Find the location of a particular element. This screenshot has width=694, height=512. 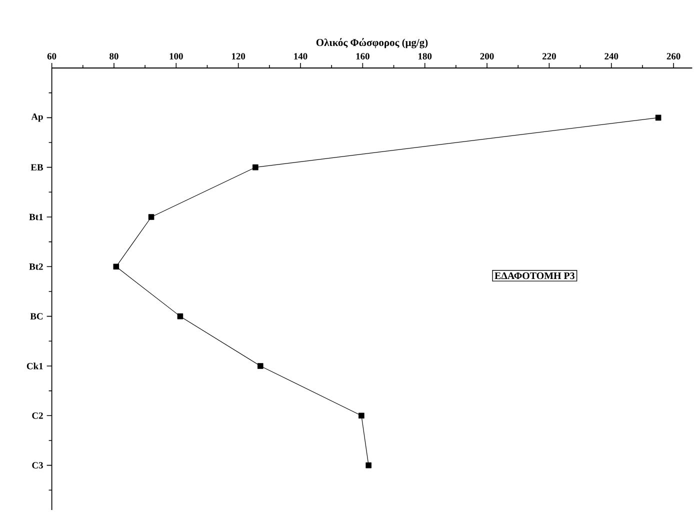

y-tick-label: Bt1 is located at coordinates (36, 217).